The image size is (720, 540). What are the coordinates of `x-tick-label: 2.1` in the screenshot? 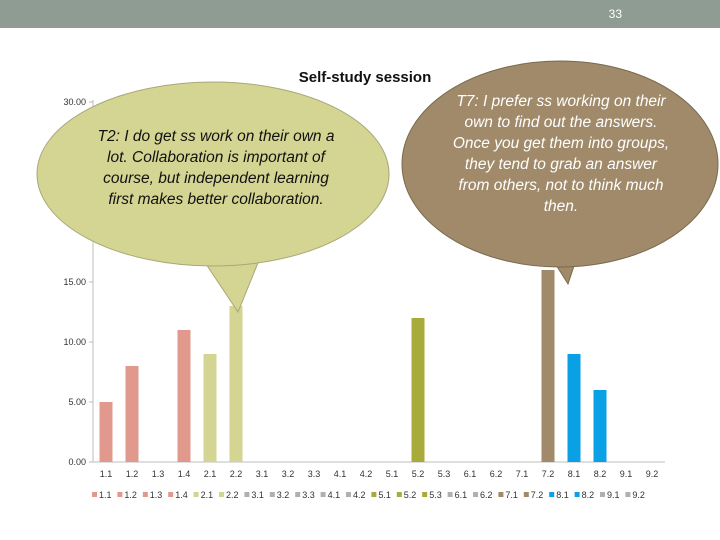 It's located at (210, 474).